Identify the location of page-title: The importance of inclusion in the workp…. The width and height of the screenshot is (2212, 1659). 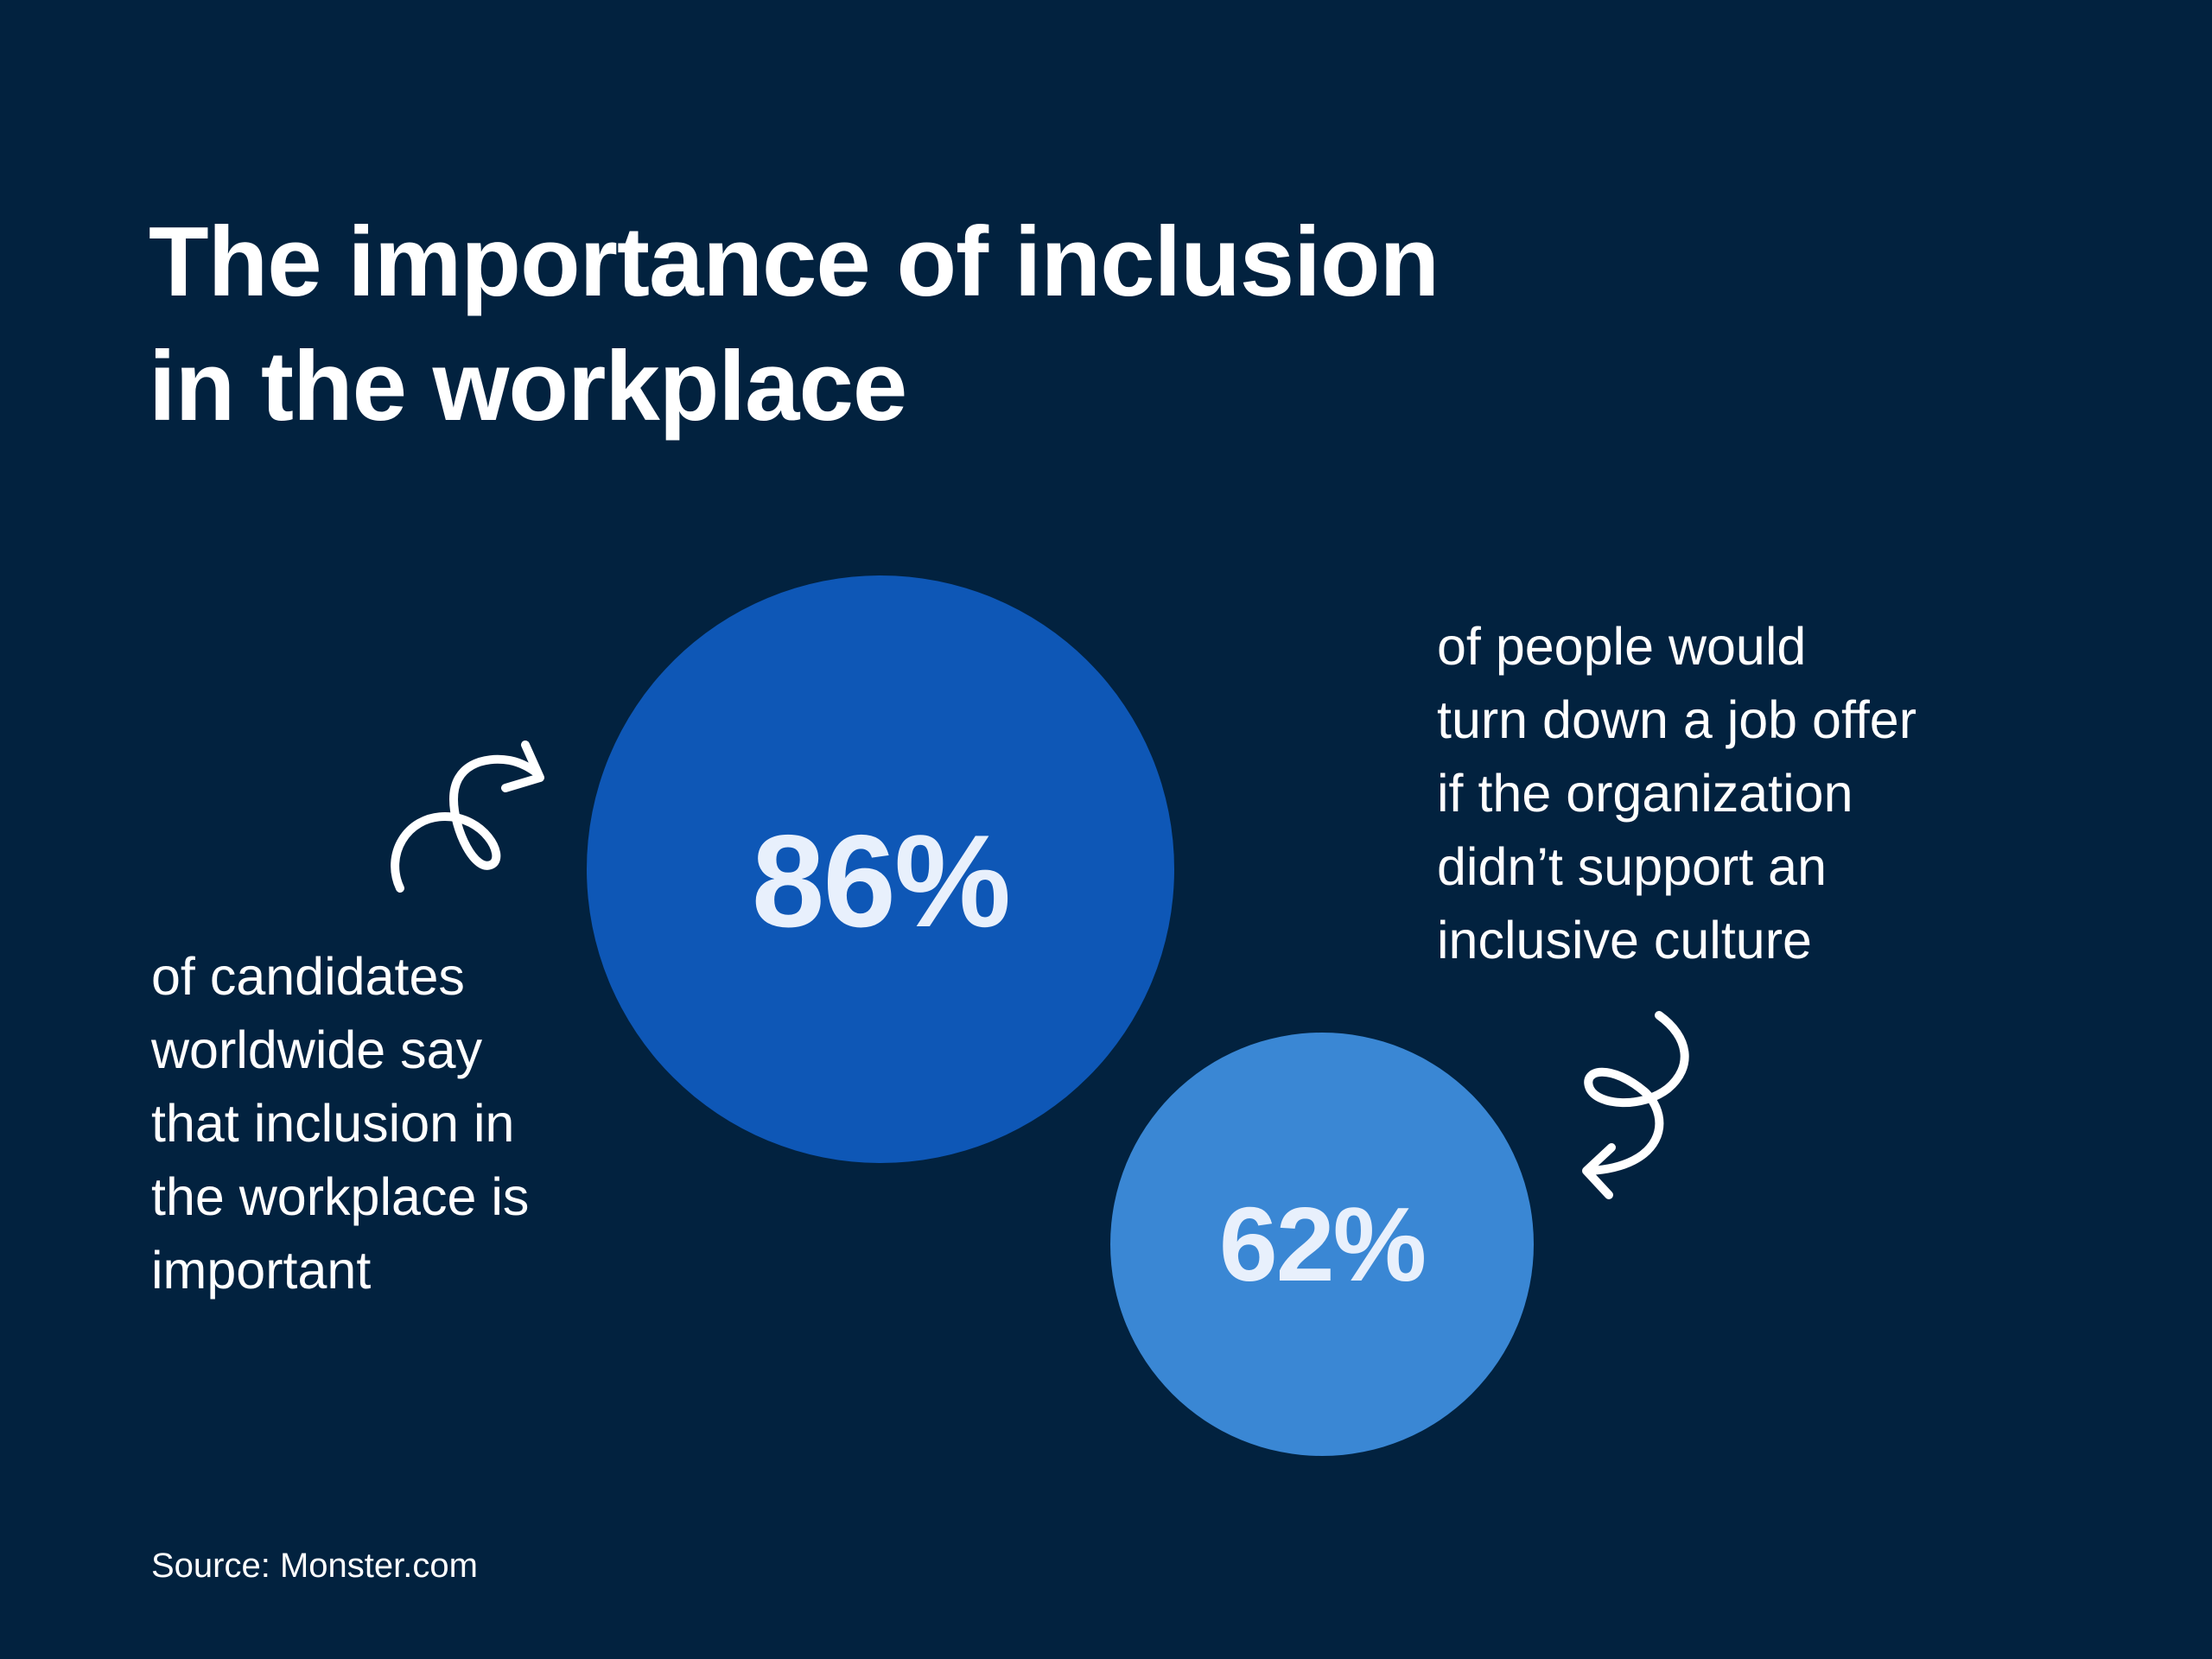
(794, 324).